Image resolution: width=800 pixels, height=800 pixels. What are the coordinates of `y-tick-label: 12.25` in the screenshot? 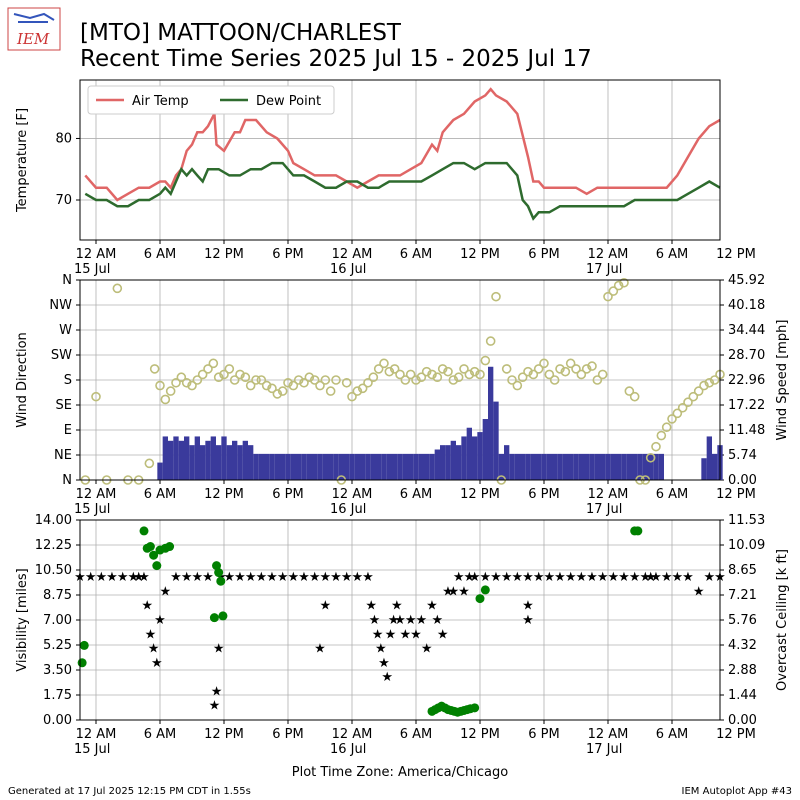 It's located at (53, 545).